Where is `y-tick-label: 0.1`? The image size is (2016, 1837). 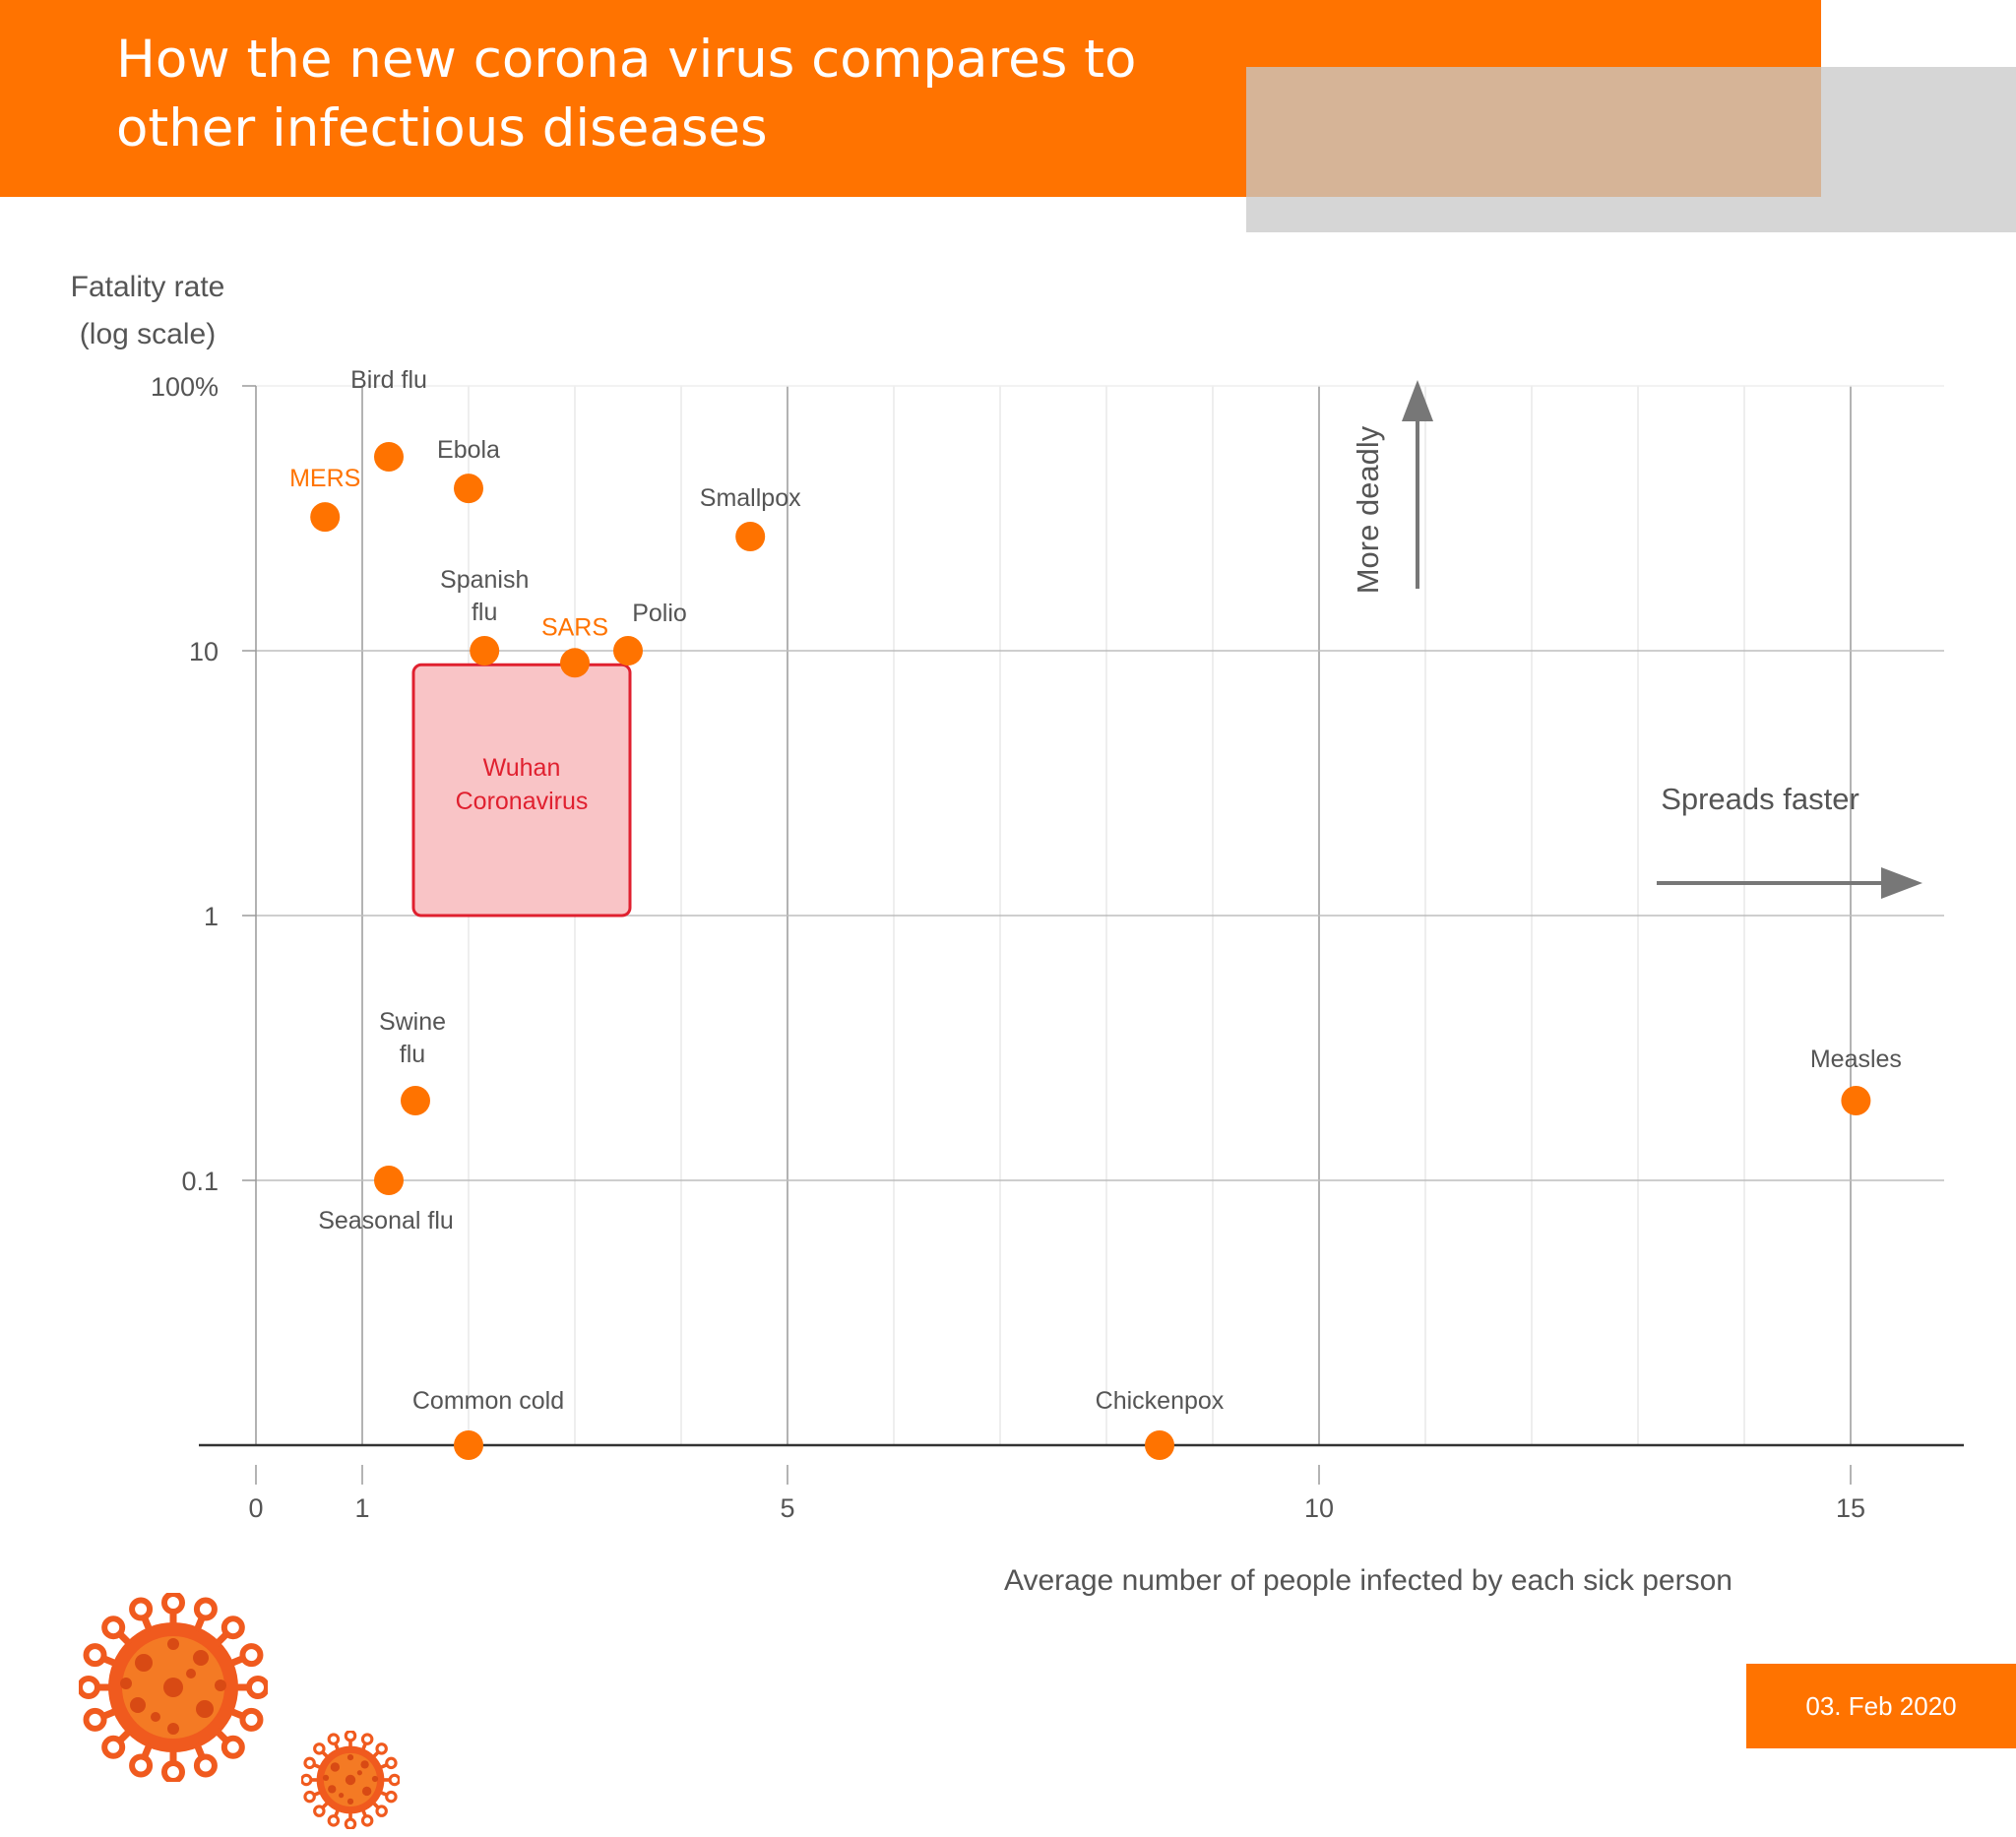 y-tick-label: 0.1 is located at coordinates (200, 1181).